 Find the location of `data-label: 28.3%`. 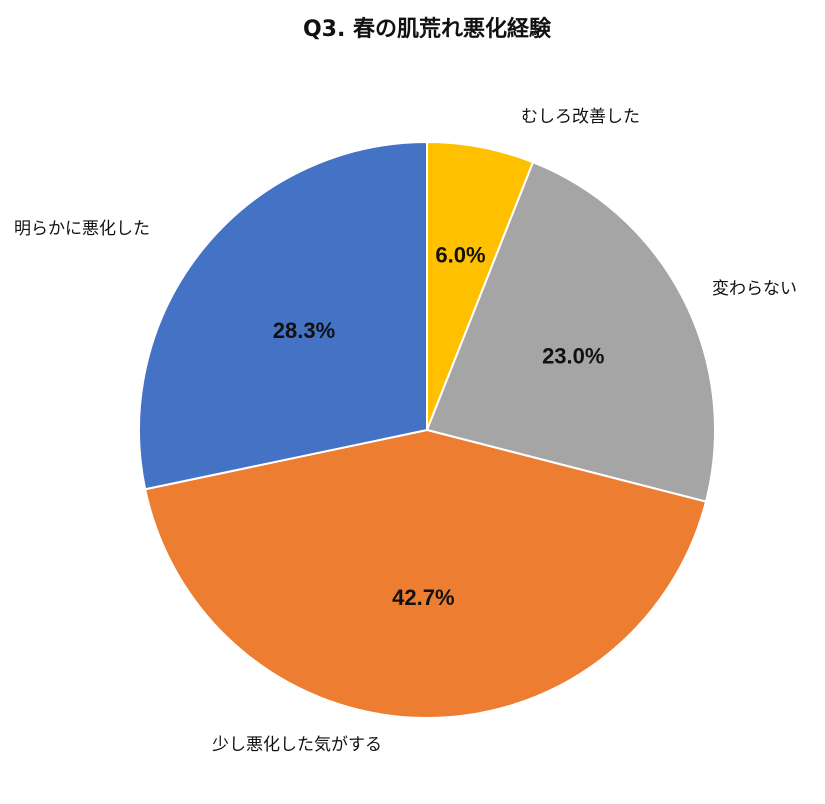

data-label: 28.3% is located at coordinates (304, 330).